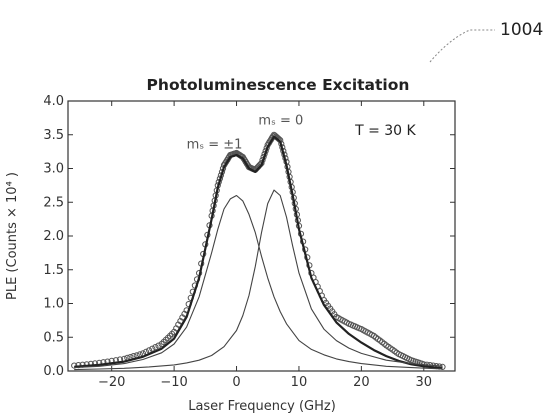  I want to click on y-tick-label: 3.5, so click(53, 135).